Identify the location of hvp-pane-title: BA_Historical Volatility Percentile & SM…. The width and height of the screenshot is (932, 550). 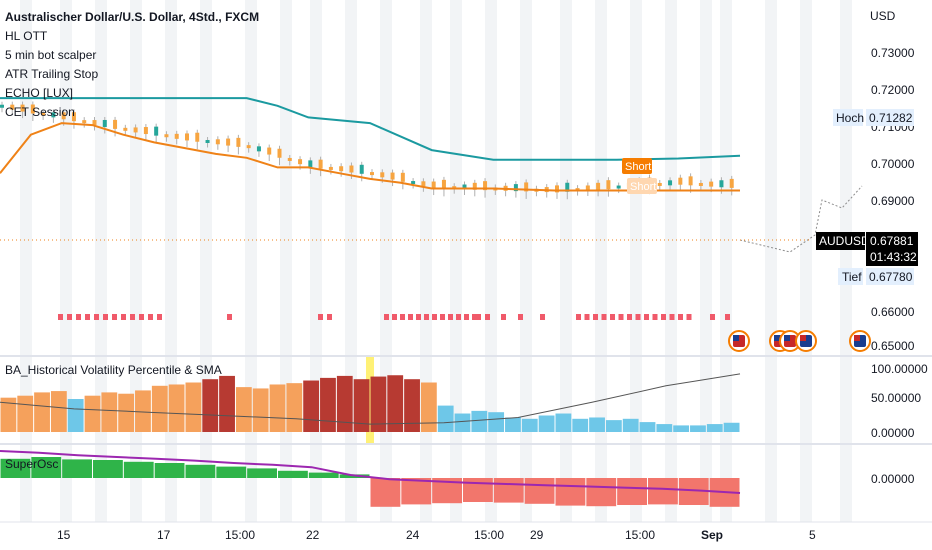
(113, 370).